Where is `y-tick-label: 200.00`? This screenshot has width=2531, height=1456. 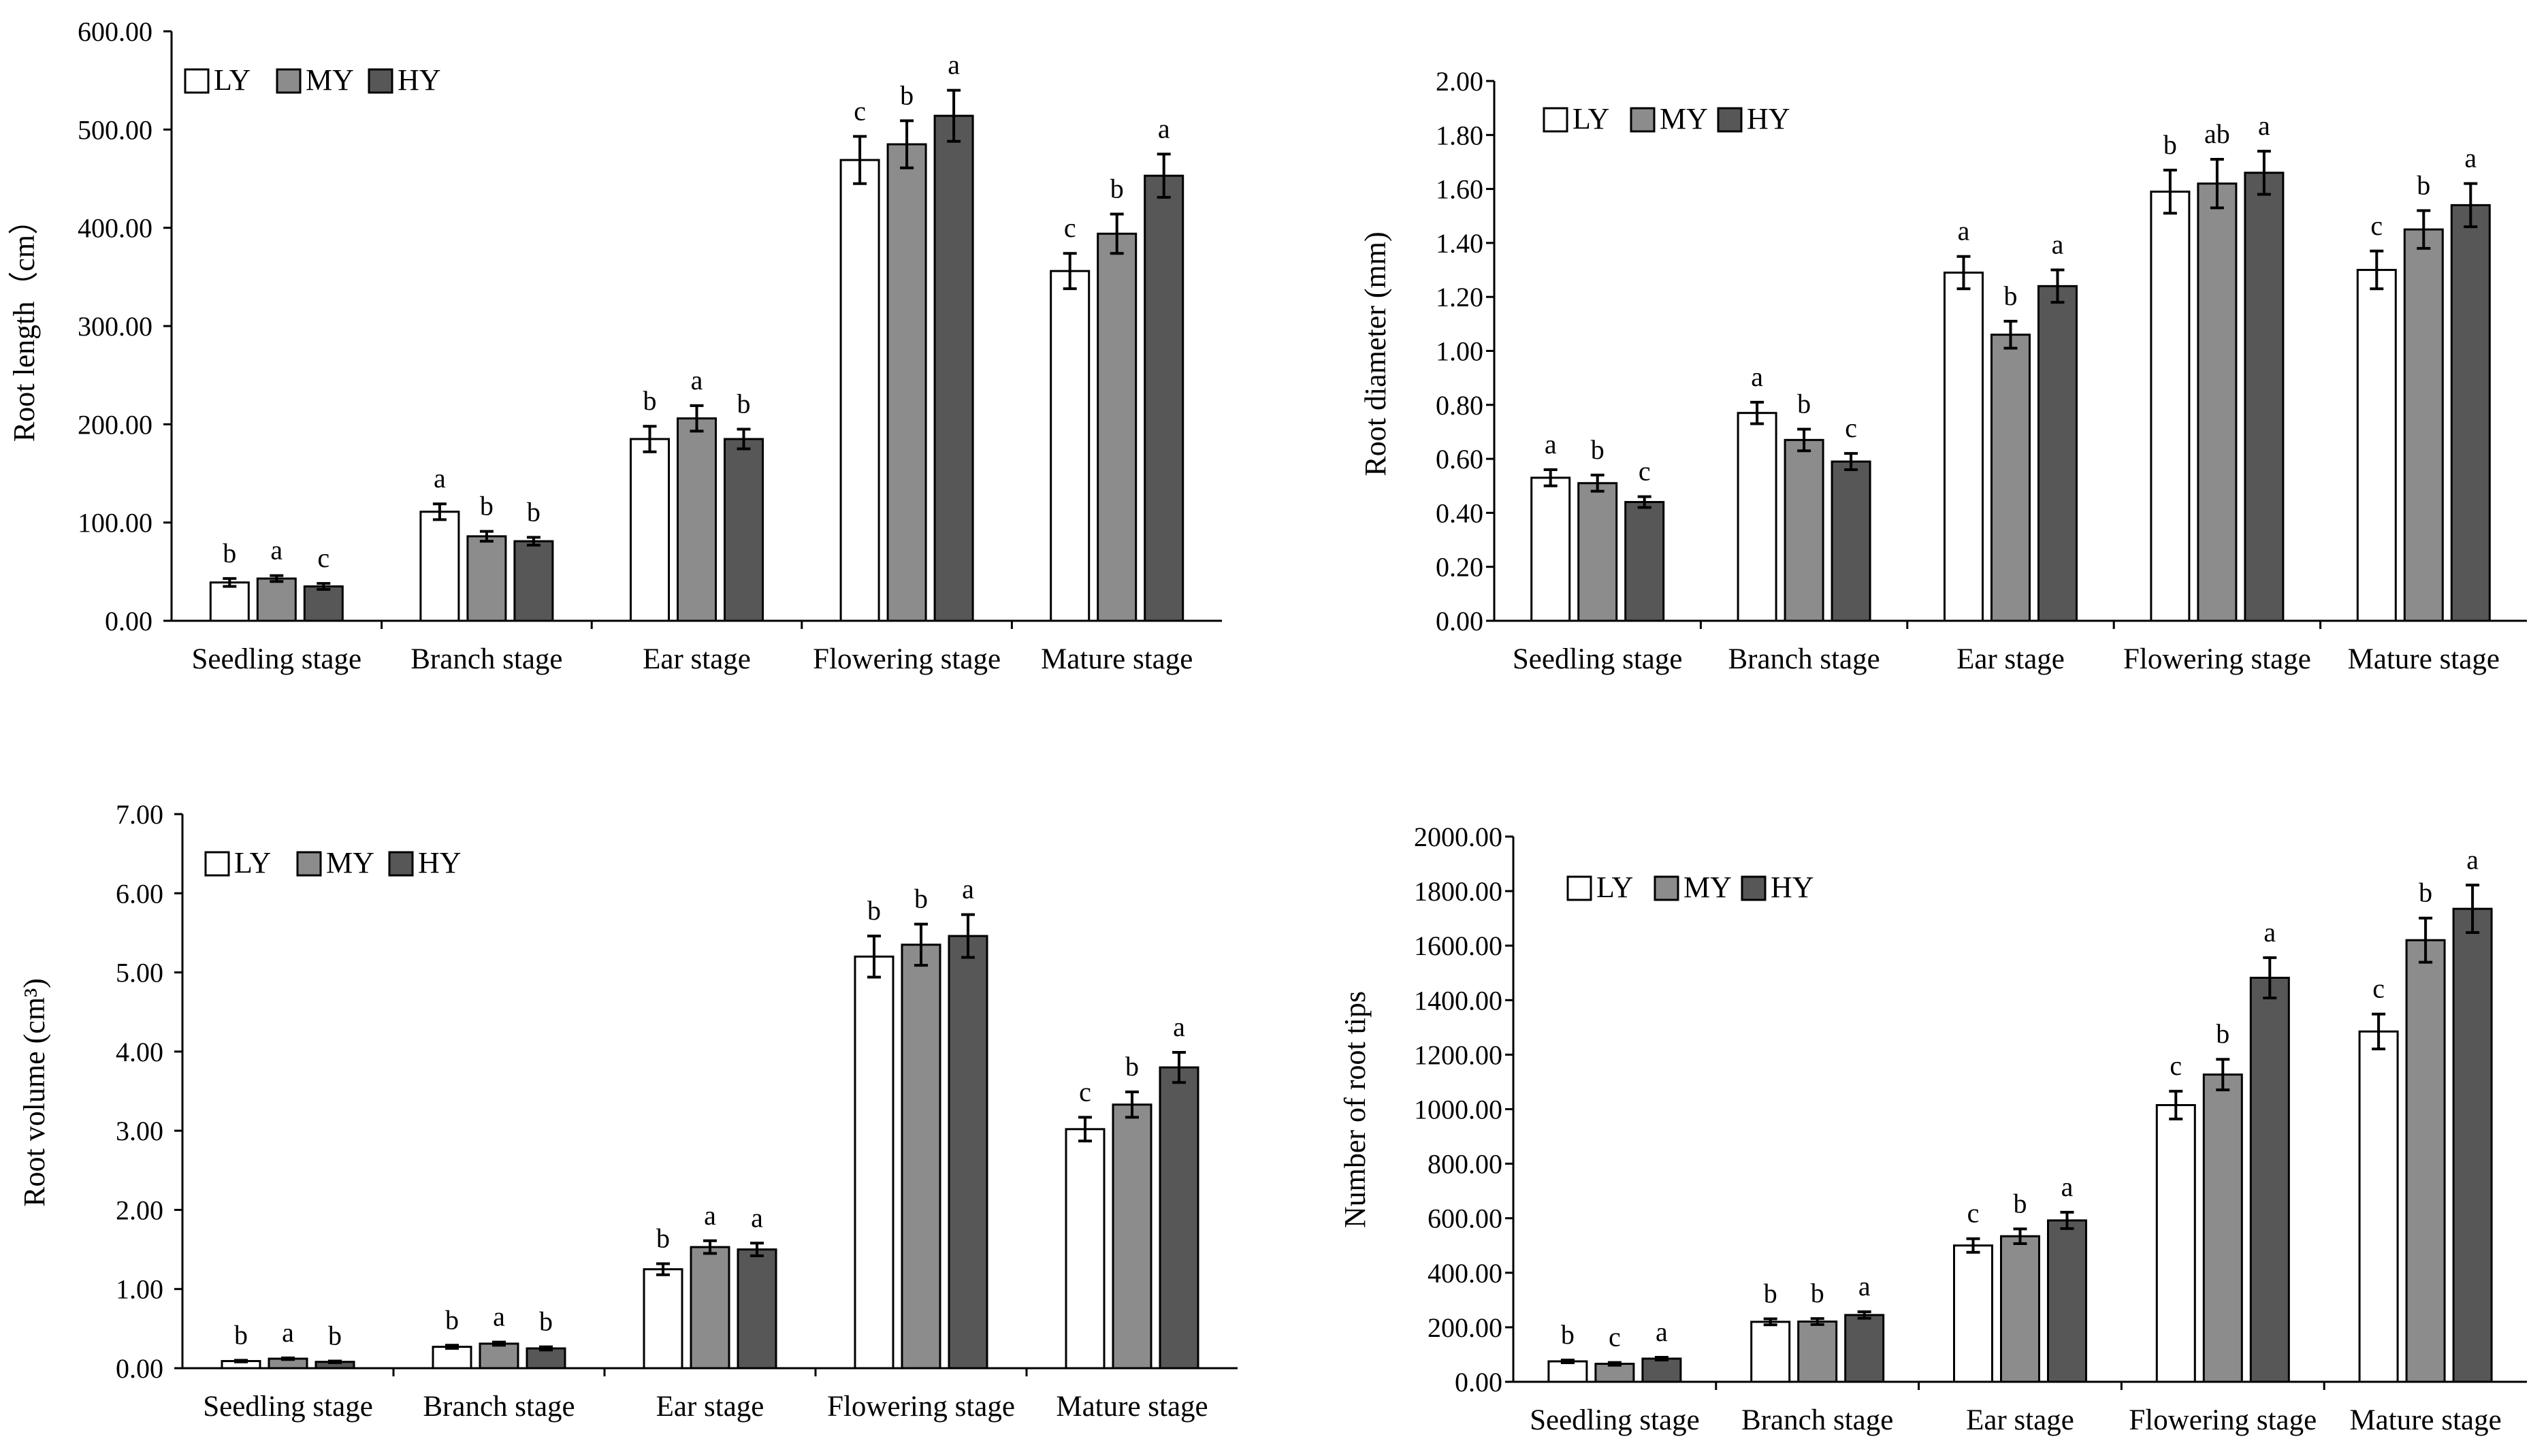
y-tick-label: 200.00 is located at coordinates (1465, 1328).